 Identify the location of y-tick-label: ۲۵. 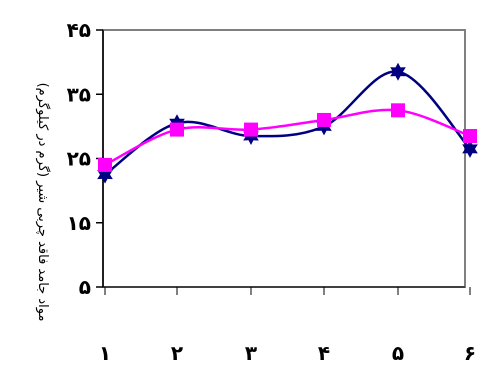
(79, 159).